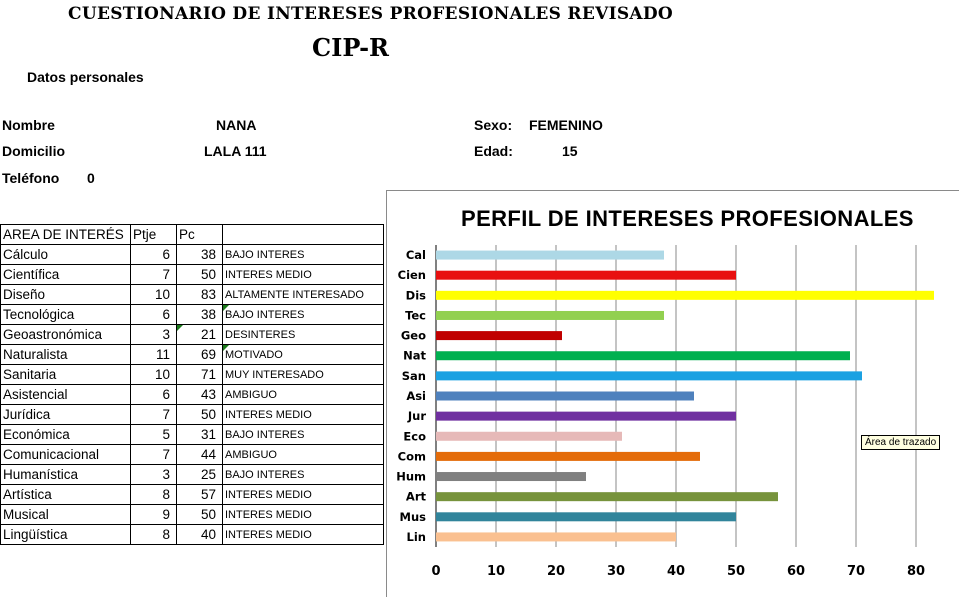 The image size is (959, 597). Describe the element at coordinates (607, 497) in the screenshot. I see `bar-art` at that location.